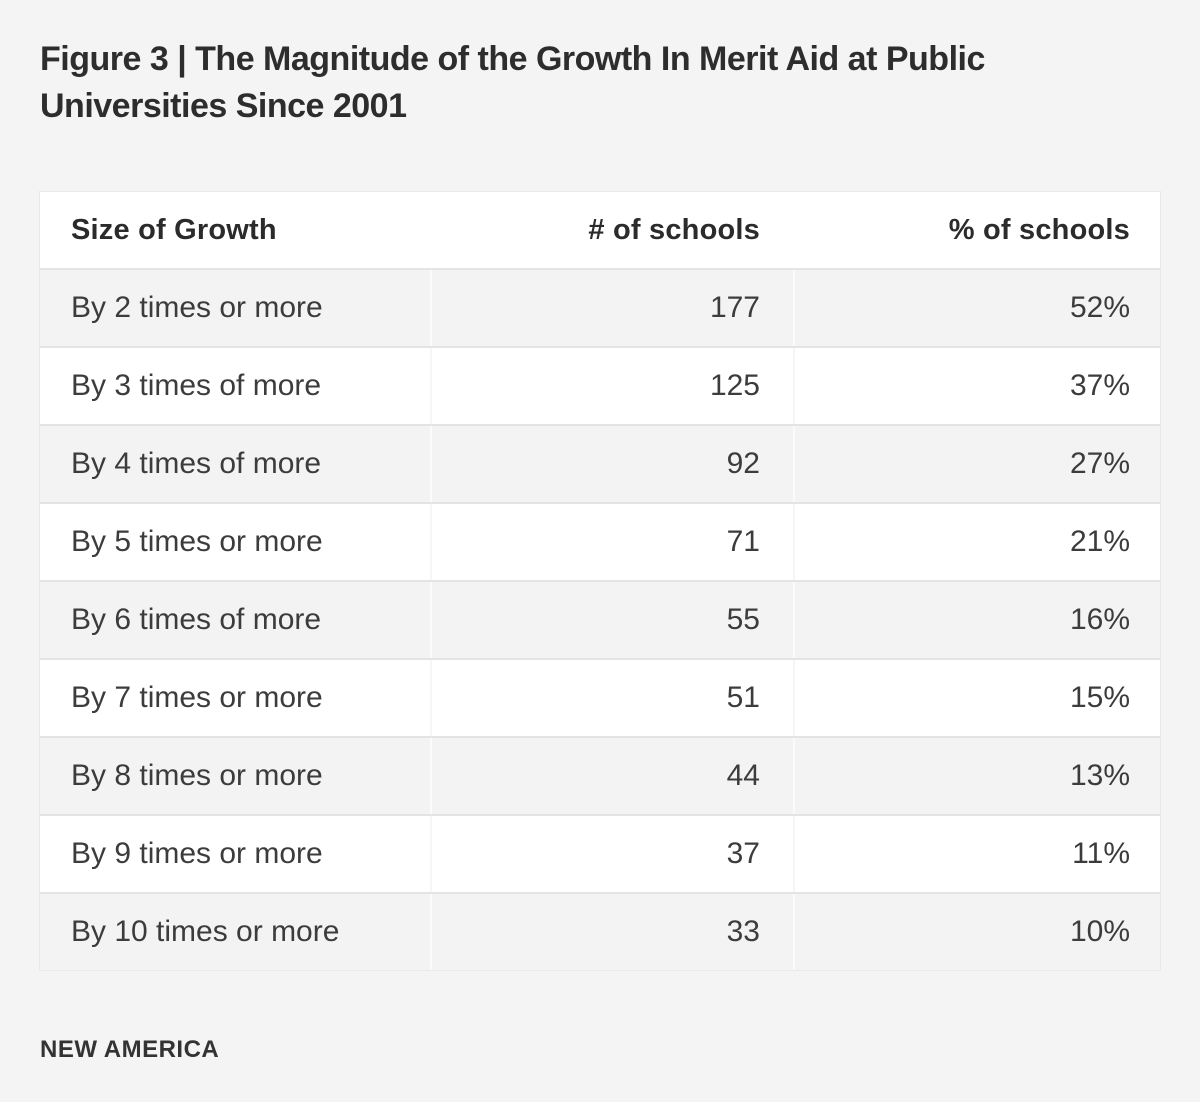 Image resolution: width=1200 pixels, height=1102 pixels. I want to click on table-row: By 5 times or more 71 21%, so click(600, 541).